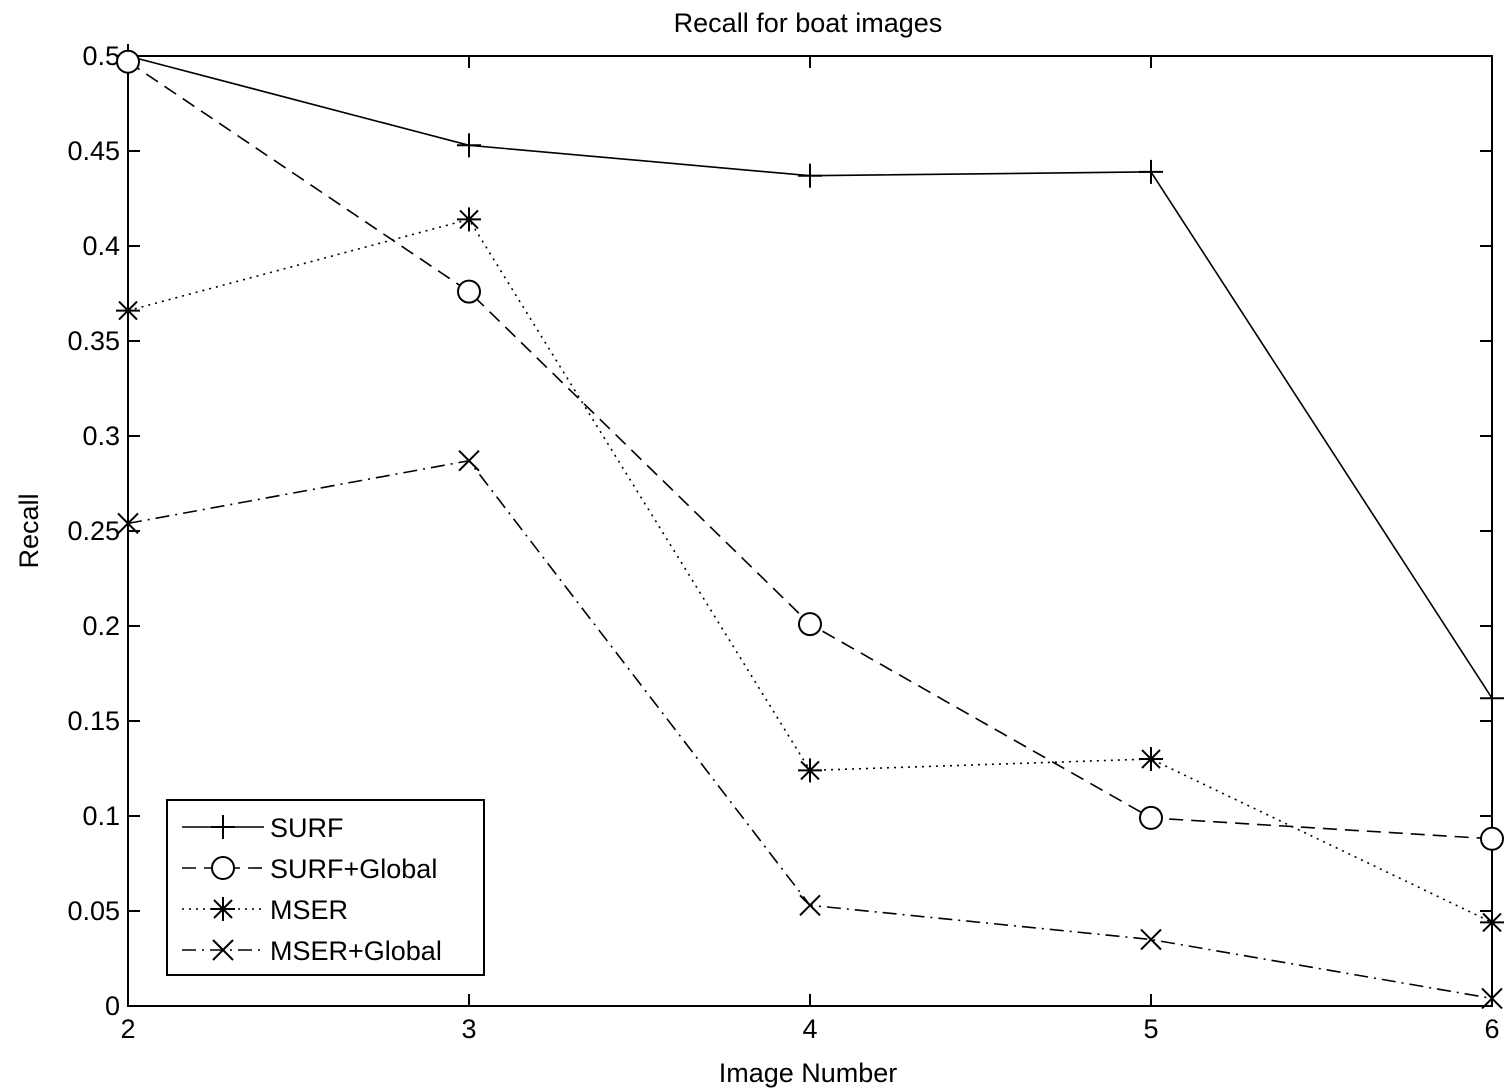  Describe the element at coordinates (468, 1029) in the screenshot. I see `x-tick-label: 3` at that location.